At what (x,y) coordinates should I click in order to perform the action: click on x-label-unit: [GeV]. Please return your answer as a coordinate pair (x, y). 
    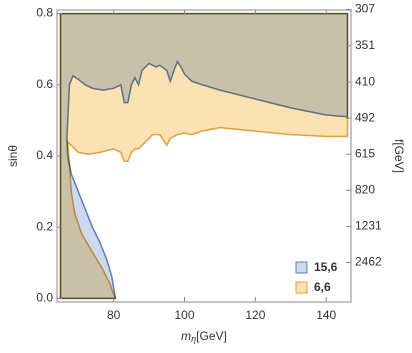
    Looking at the image, I should click on (211, 336).